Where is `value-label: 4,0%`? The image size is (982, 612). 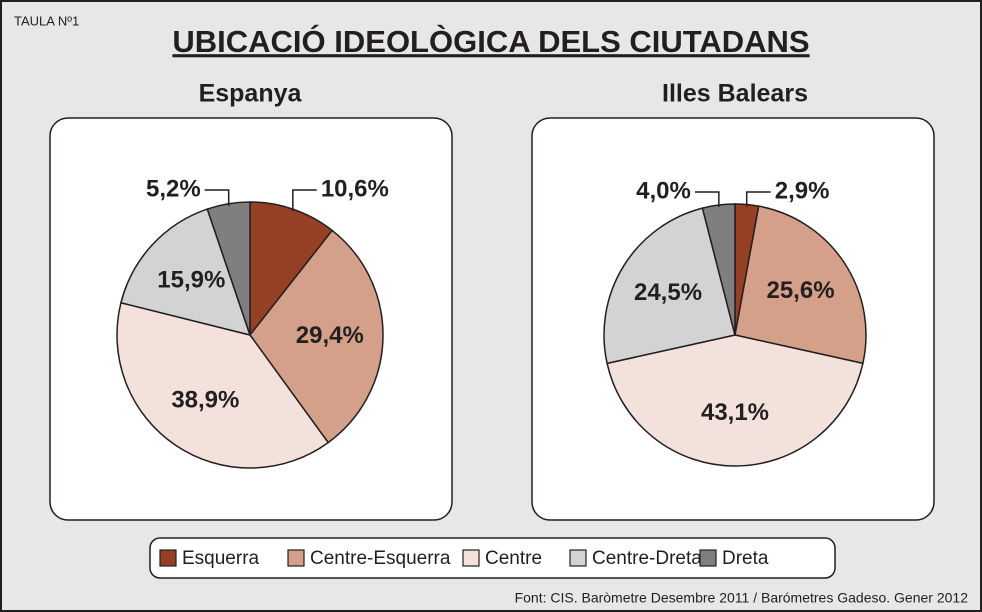 value-label: 4,0% is located at coordinates (663, 190).